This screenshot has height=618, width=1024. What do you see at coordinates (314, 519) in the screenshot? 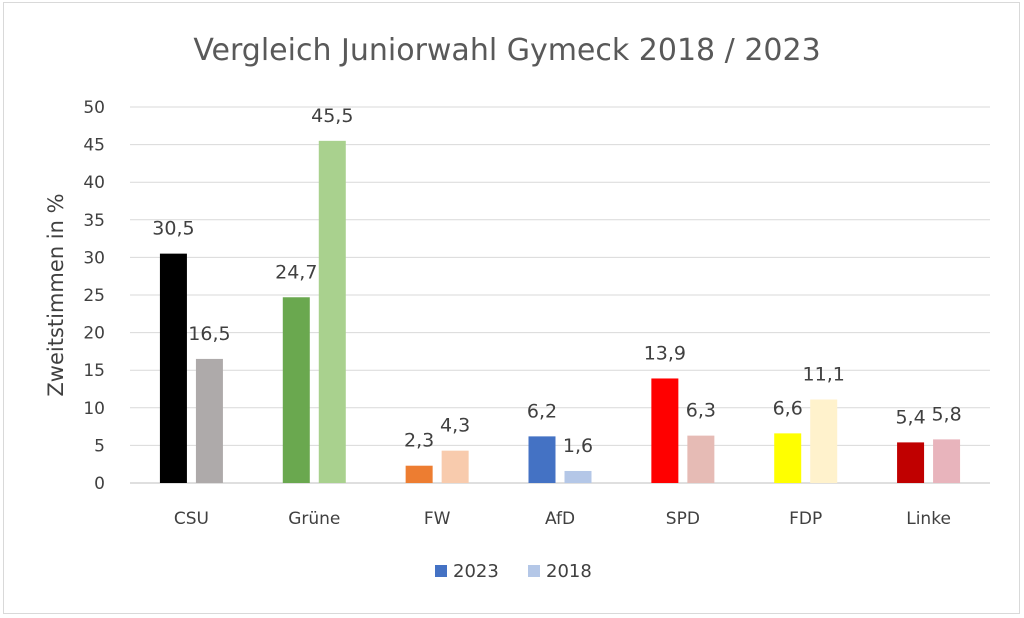
I see `x-category-label: Grüne` at bounding box center [314, 519].